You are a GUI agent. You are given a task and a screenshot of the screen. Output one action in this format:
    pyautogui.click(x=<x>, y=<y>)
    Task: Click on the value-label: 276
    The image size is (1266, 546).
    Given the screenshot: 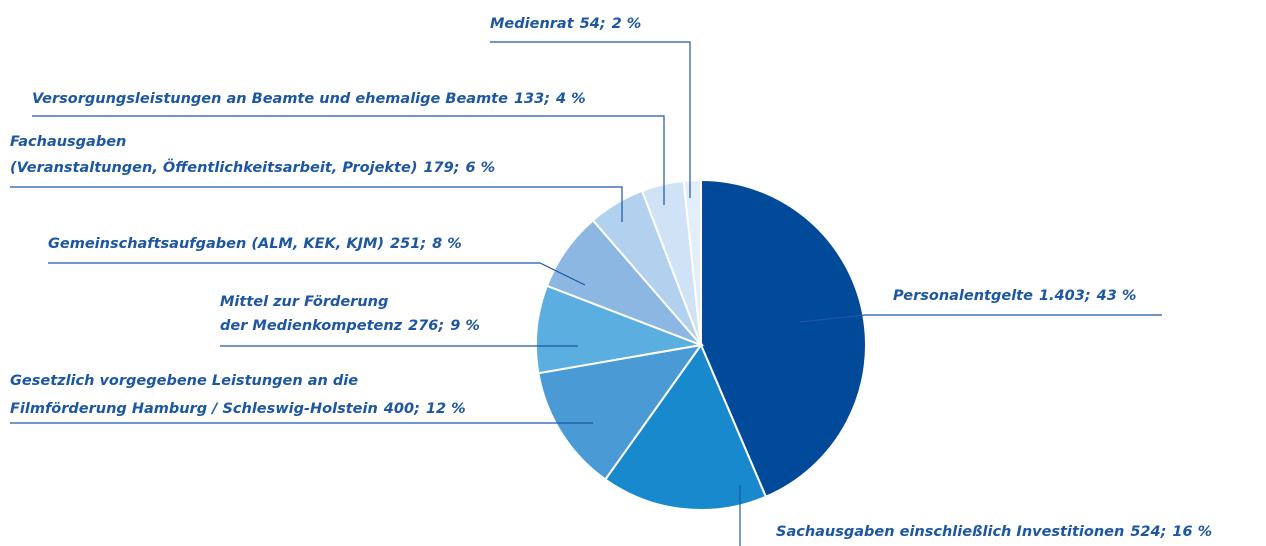 What is the action you would take?
    pyautogui.click(x=423, y=326)
    